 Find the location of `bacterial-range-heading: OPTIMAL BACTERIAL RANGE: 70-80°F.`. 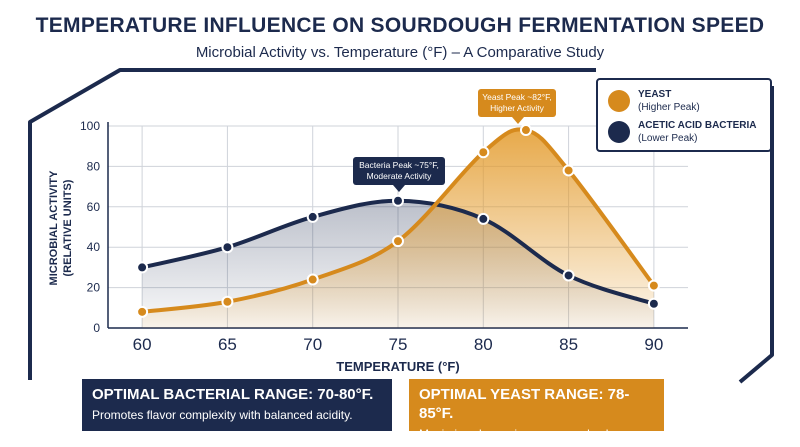

bacterial-range-heading: OPTIMAL BACTERIAL RANGE: 70-80°F. is located at coordinates (233, 394).